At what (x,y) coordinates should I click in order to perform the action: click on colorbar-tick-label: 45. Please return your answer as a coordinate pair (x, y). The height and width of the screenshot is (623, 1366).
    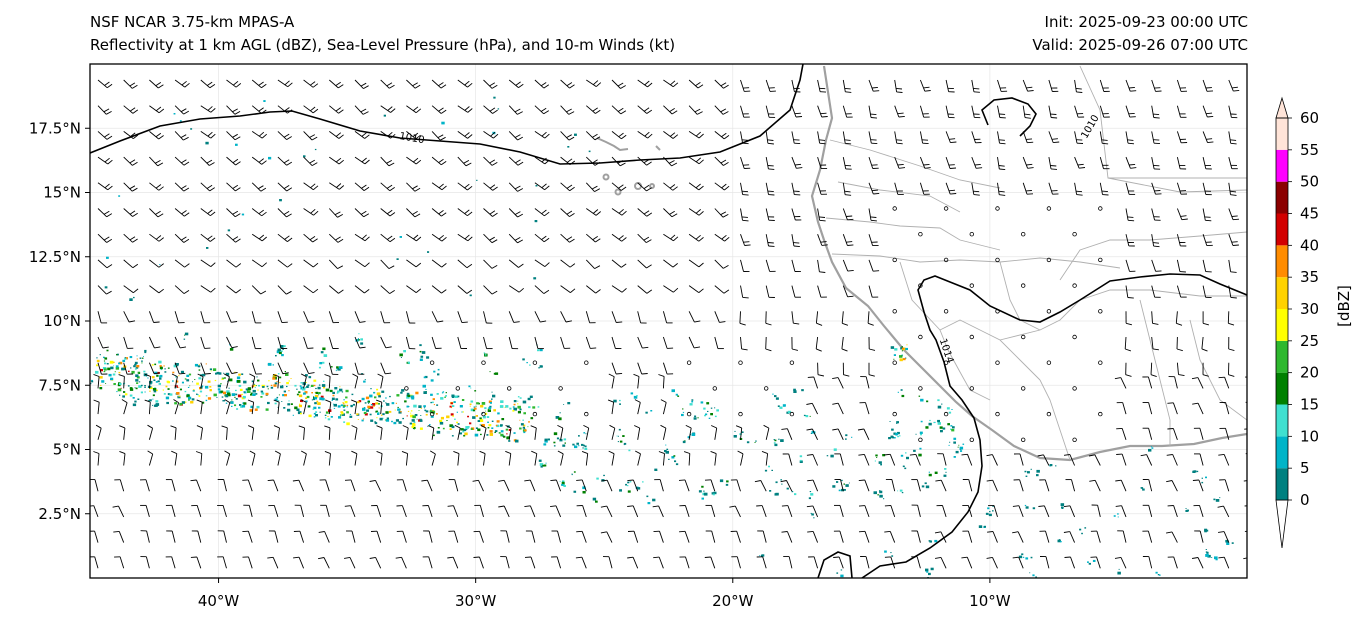
    Looking at the image, I should click on (1309, 214).